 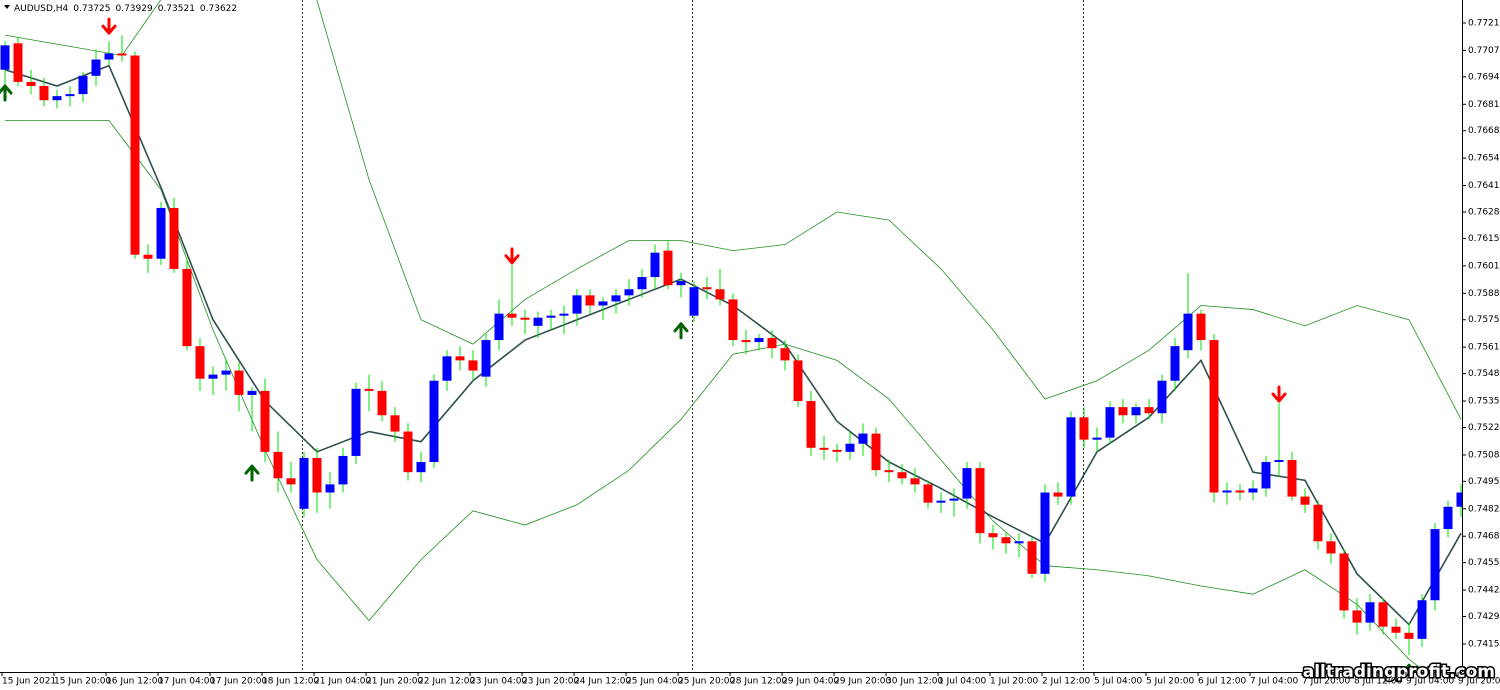 I want to click on x-tick-label: 6 Jul 12:00, so click(x=1222, y=682).